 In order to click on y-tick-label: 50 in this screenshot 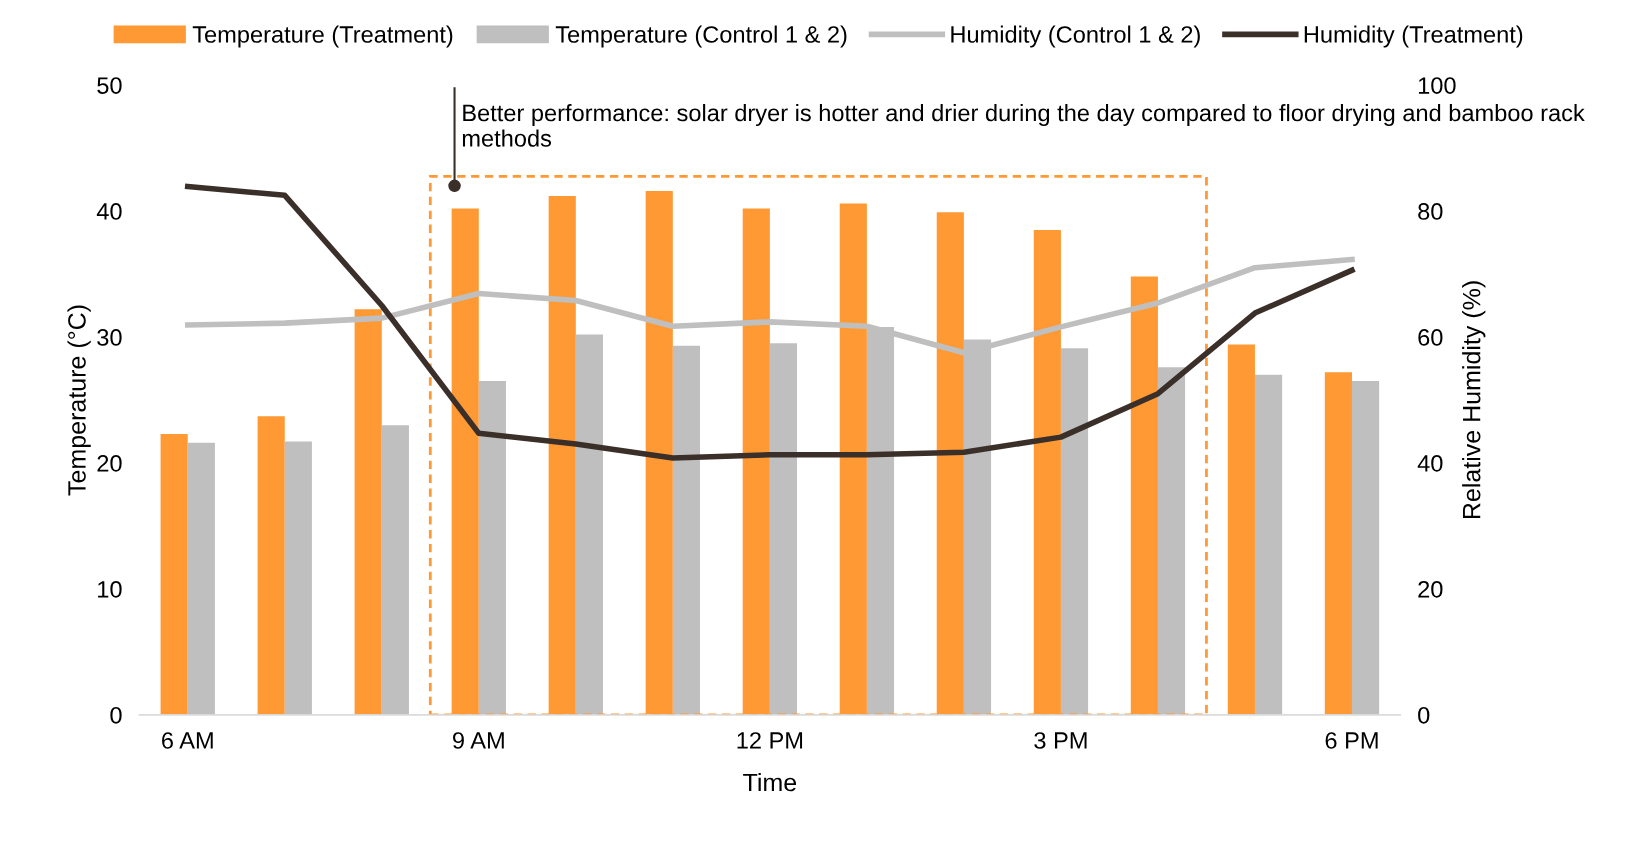, I will do `click(109, 85)`.